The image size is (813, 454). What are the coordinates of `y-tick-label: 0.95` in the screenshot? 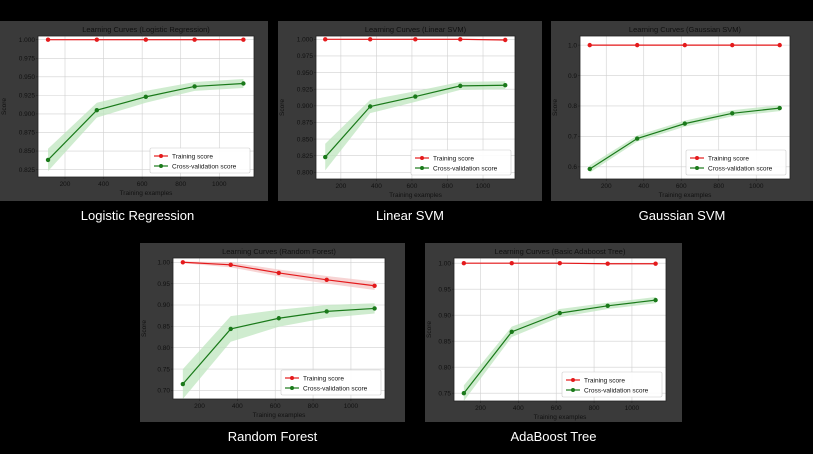 It's located at (163, 284).